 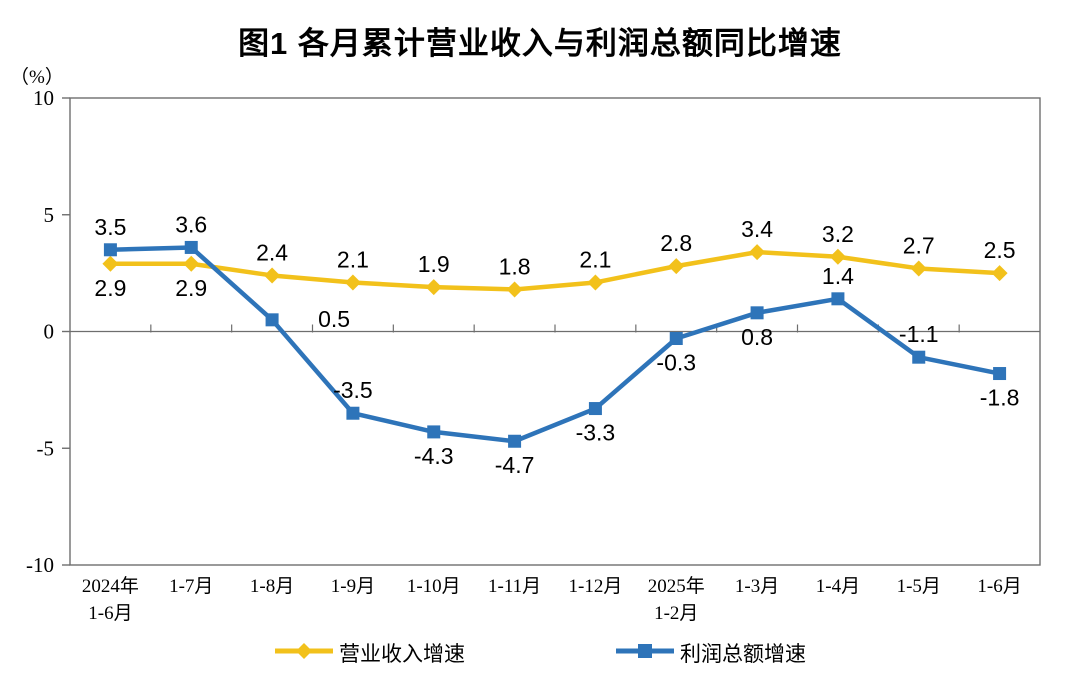 What do you see at coordinates (596, 586) in the screenshot?
I see `x-axis-label: 1-12月` at bounding box center [596, 586].